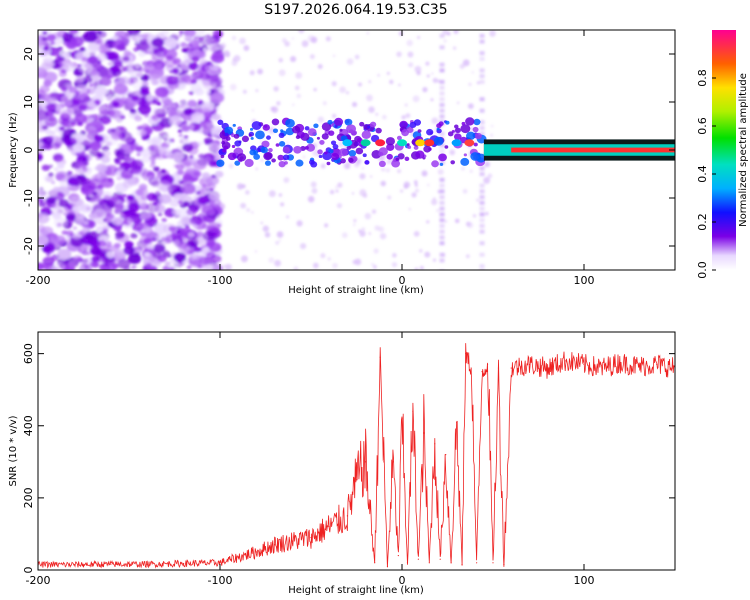 The width and height of the screenshot is (750, 600). I want to click on spectrogram-x-tick-label: -100, so click(220, 280).